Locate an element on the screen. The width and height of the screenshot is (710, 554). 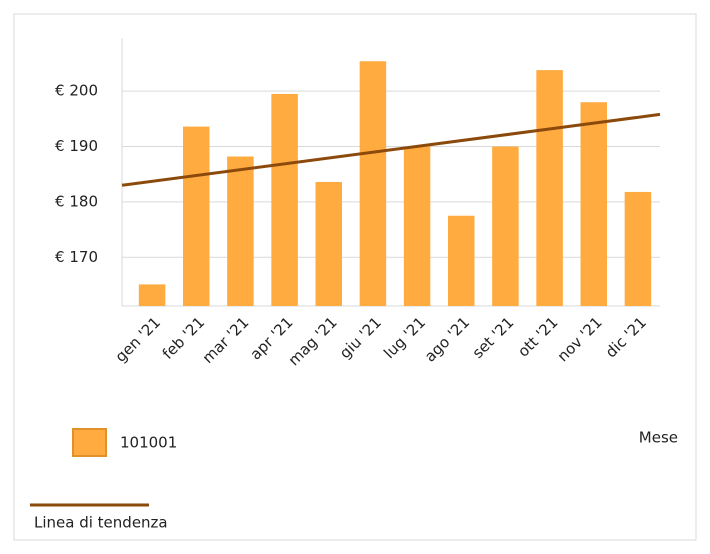
y-tick-label: € 180 is located at coordinates (76, 201).